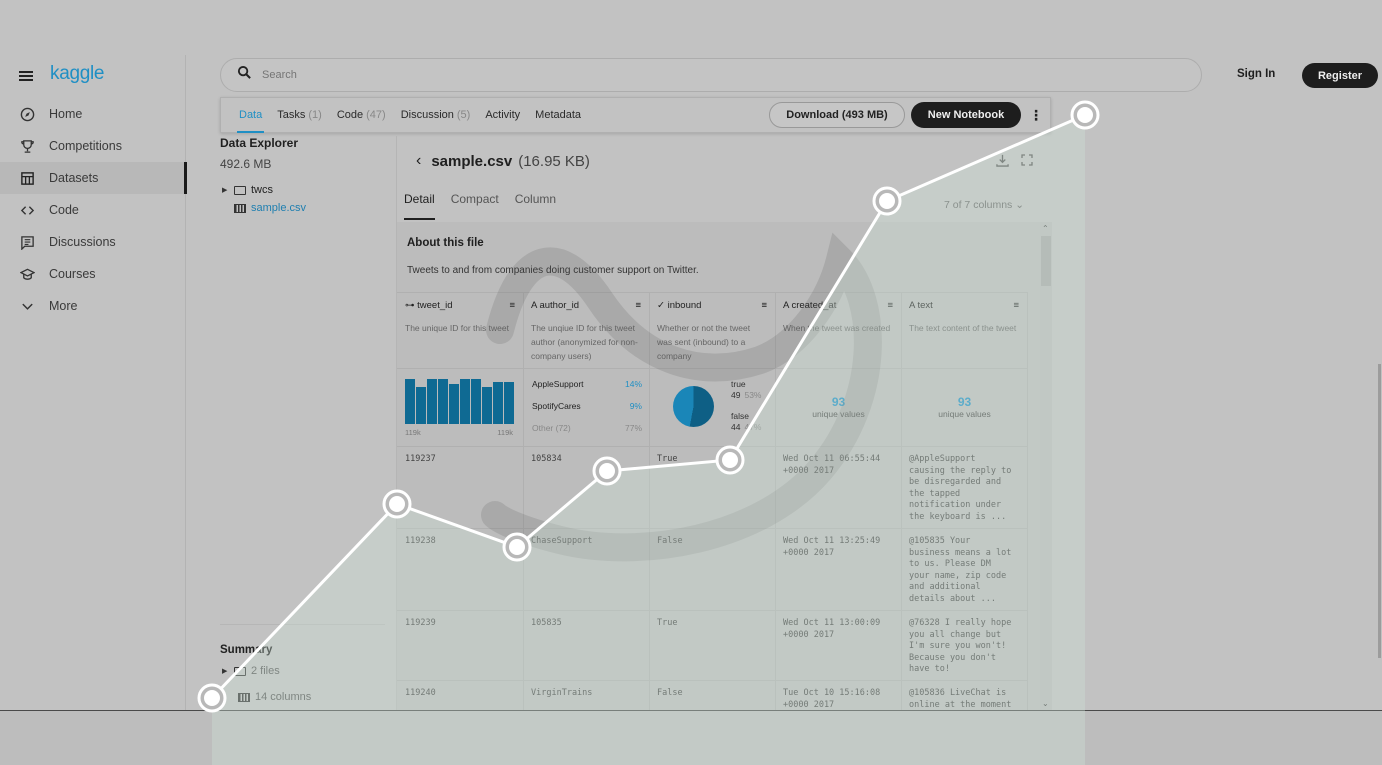  Describe the element at coordinates (93, 210) in the screenshot. I see `sidebar-item-code: Code` at that location.